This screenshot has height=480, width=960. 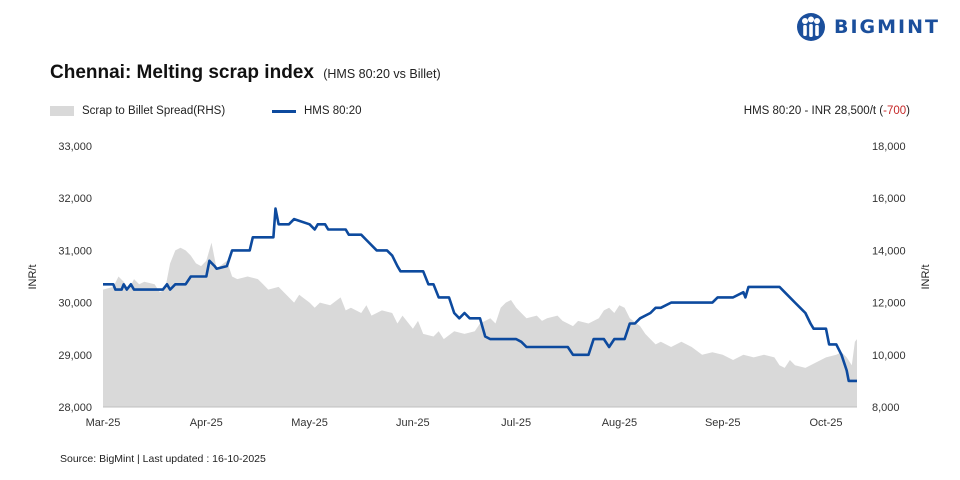 I want to click on brand-logo: BIGMINT, so click(x=868, y=27).